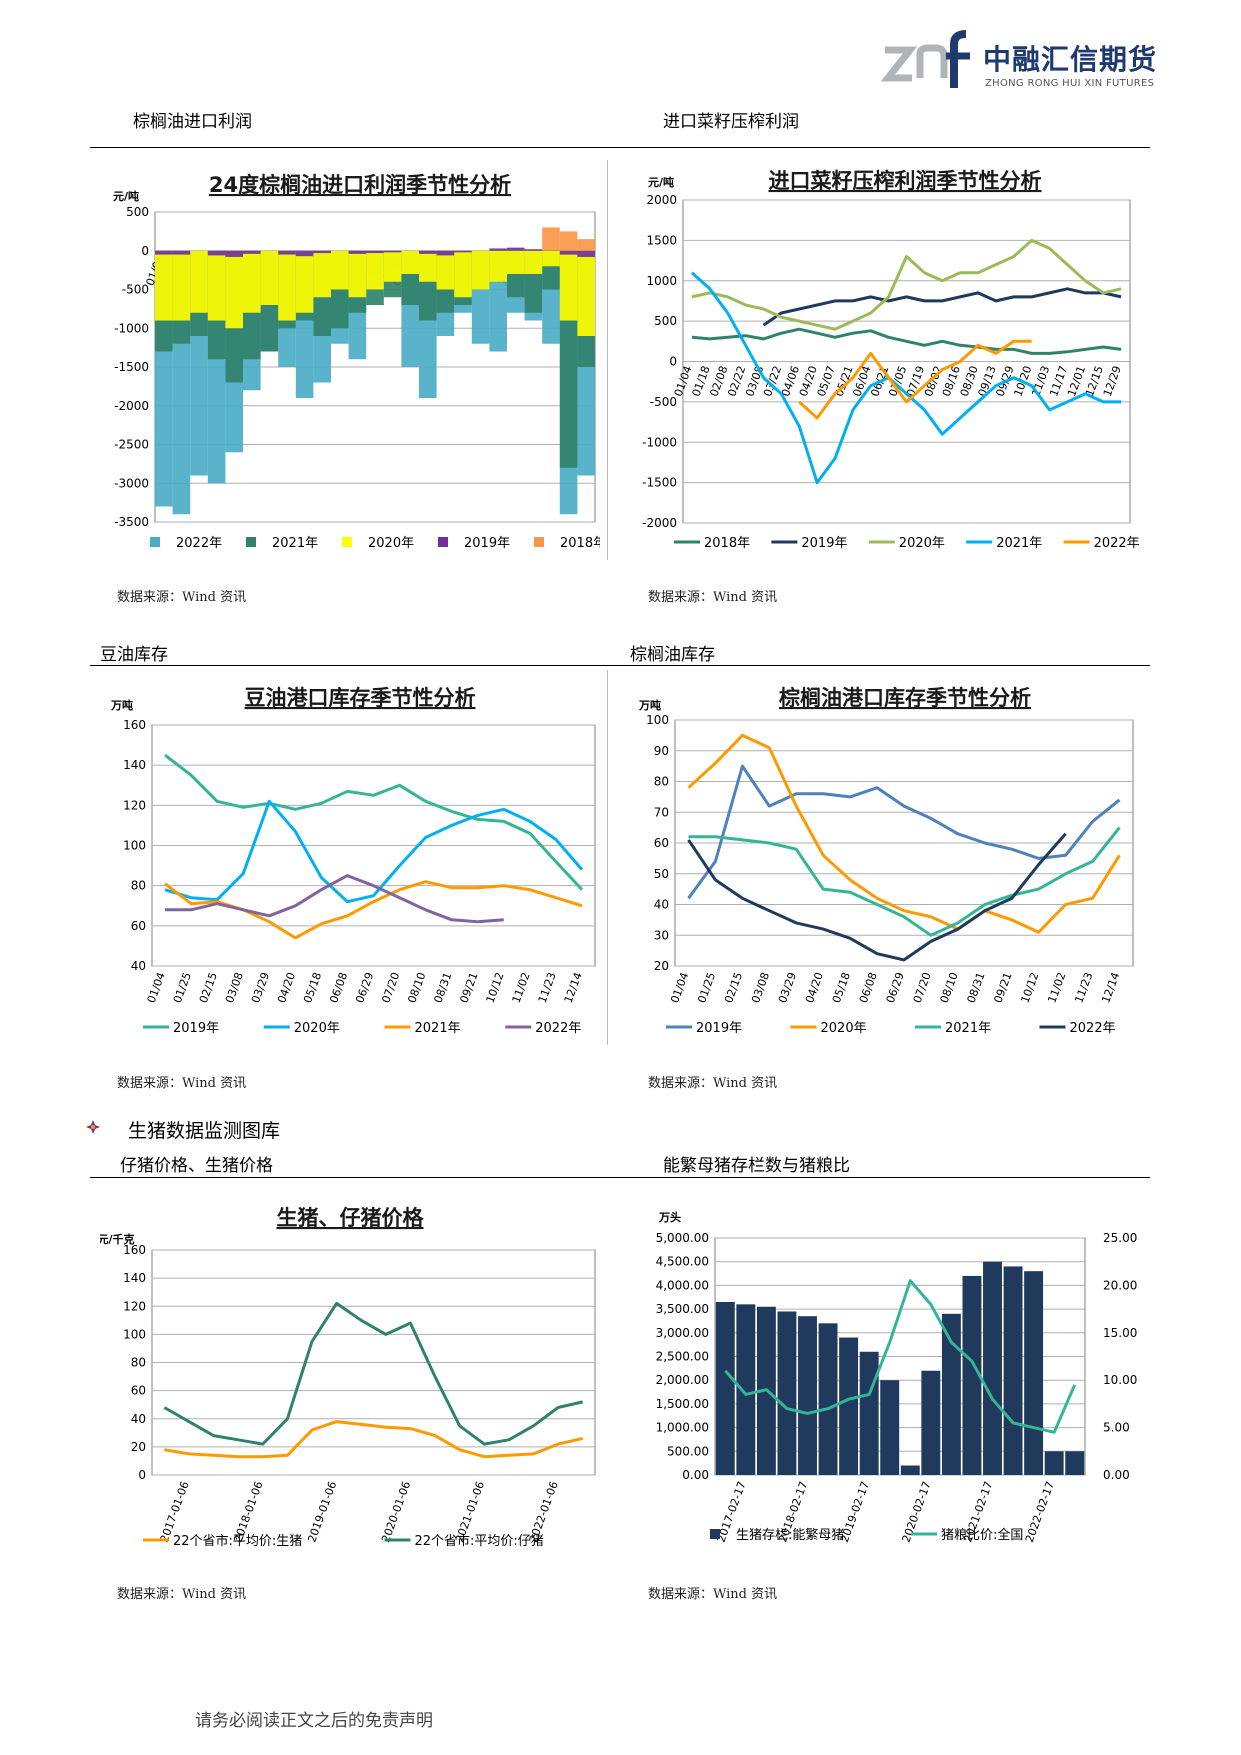  Describe the element at coordinates (814, 988) in the screenshot. I see `x-tick-label: 04/20` at that location.